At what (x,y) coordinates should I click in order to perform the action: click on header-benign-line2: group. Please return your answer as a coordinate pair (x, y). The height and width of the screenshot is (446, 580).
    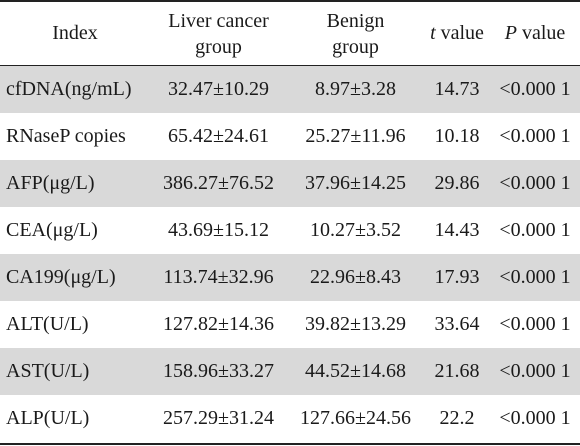
    Looking at the image, I should click on (355, 46).